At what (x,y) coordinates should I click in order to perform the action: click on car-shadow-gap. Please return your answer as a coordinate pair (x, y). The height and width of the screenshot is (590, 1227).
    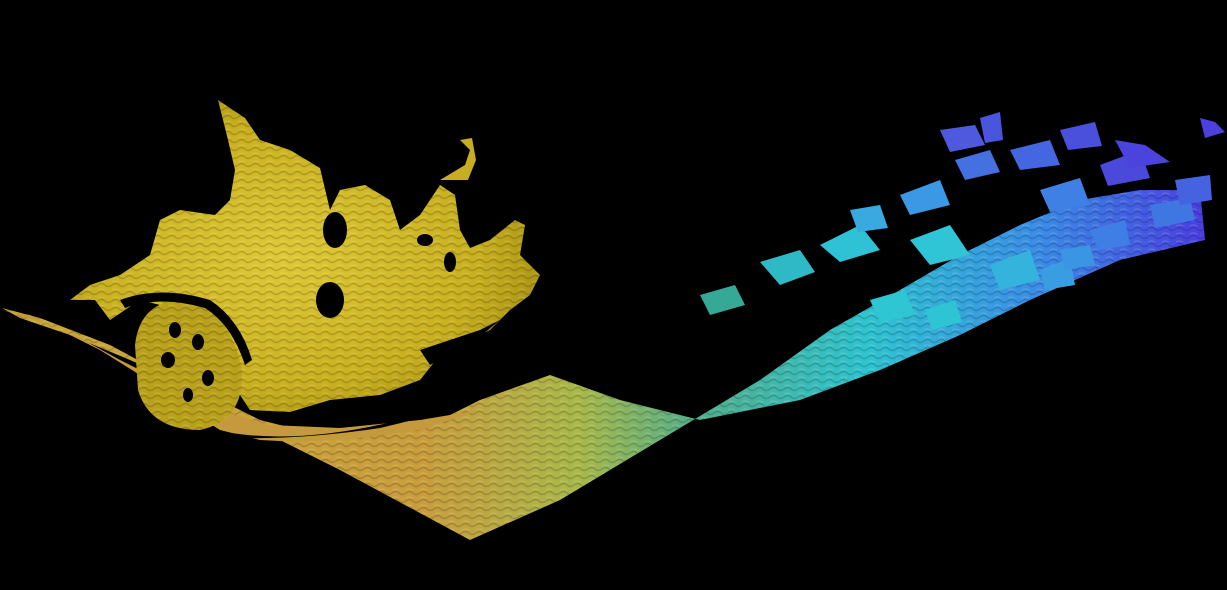
    Looking at the image, I should click on (362, 414).